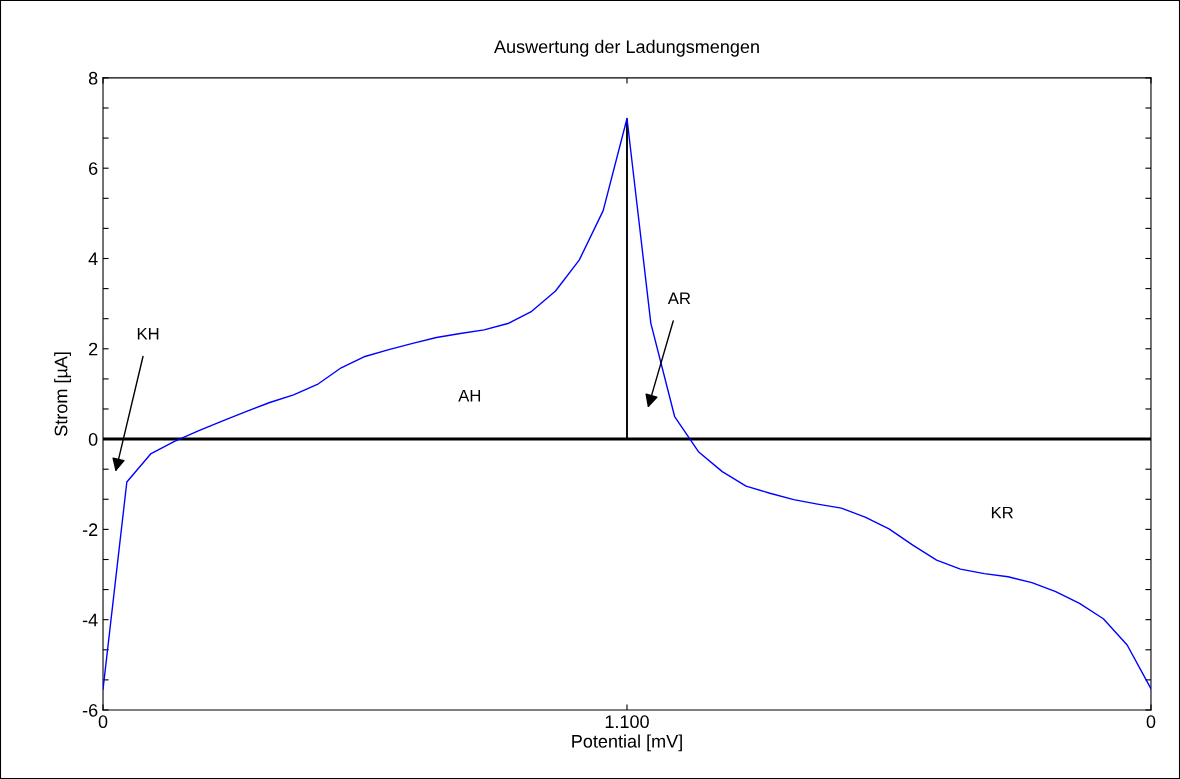 This screenshot has height=779, width=1180. Describe the element at coordinates (627, 743) in the screenshot. I see `x-axis-title: Potential [mV]` at that location.